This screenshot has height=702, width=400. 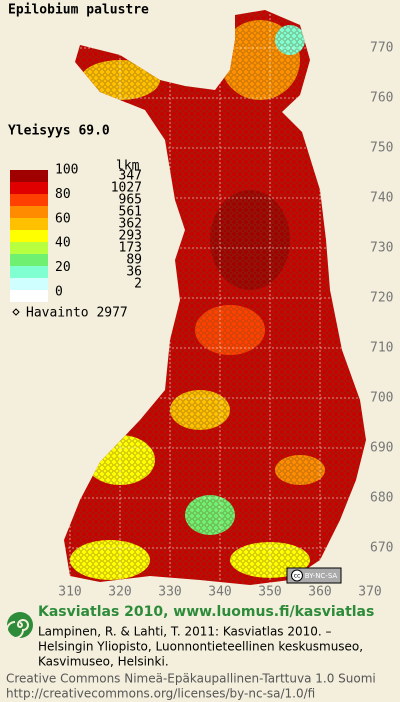 I want to click on logo, so click(x=19, y=625).